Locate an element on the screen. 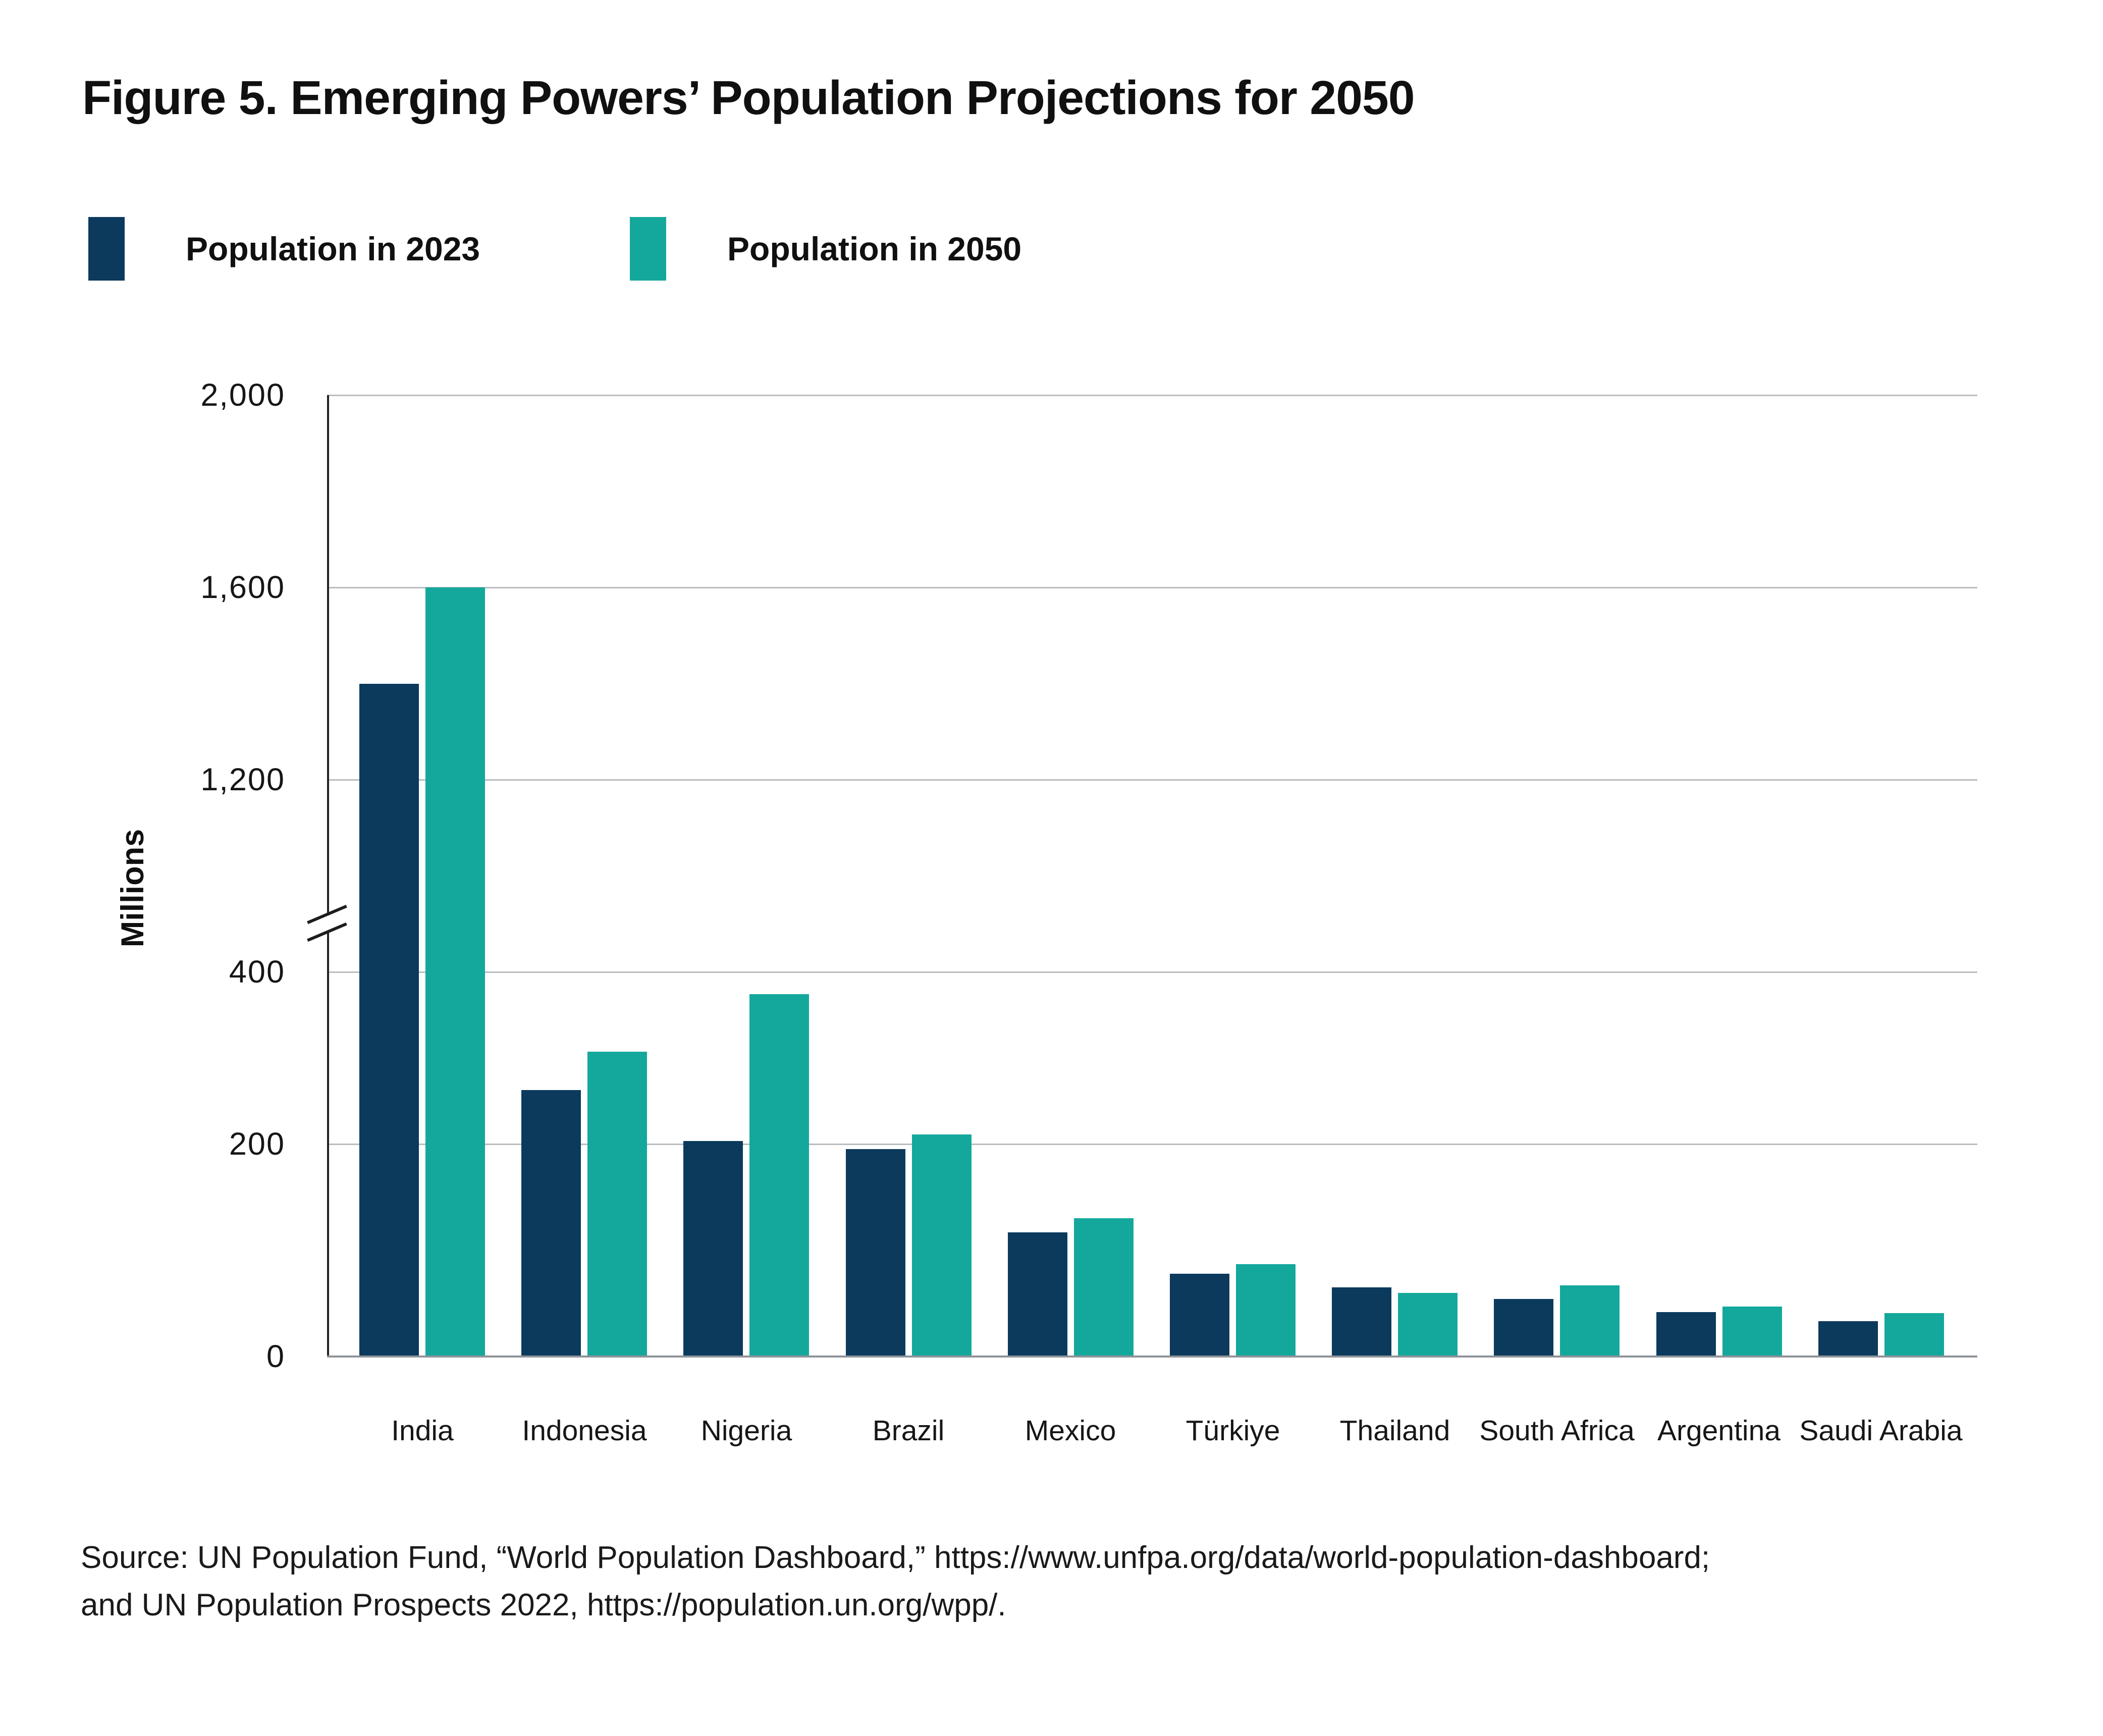 The width and height of the screenshot is (2103, 1736). x-tick-label-brazil: Brazil is located at coordinates (908, 1431).